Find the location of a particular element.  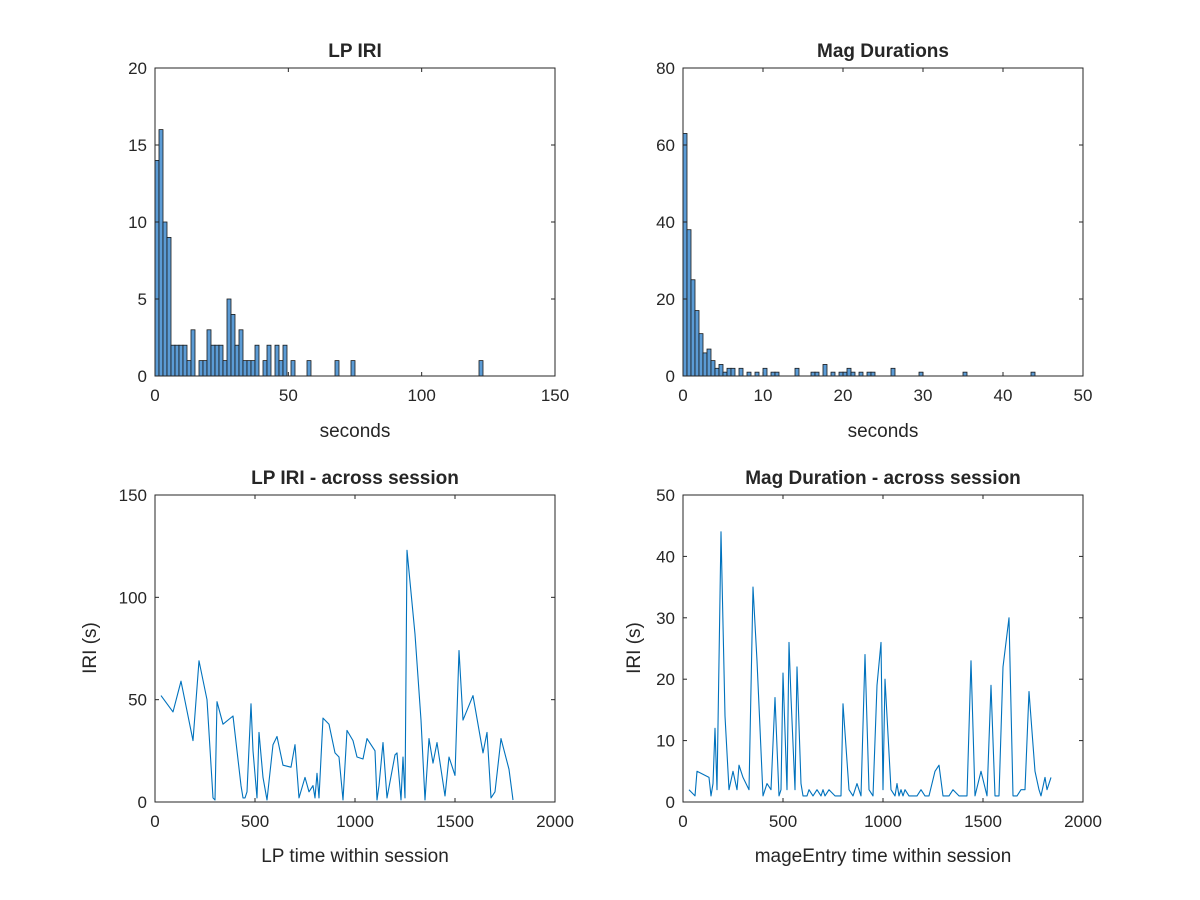

chart-title: Mag Durations is located at coordinates (883, 51).